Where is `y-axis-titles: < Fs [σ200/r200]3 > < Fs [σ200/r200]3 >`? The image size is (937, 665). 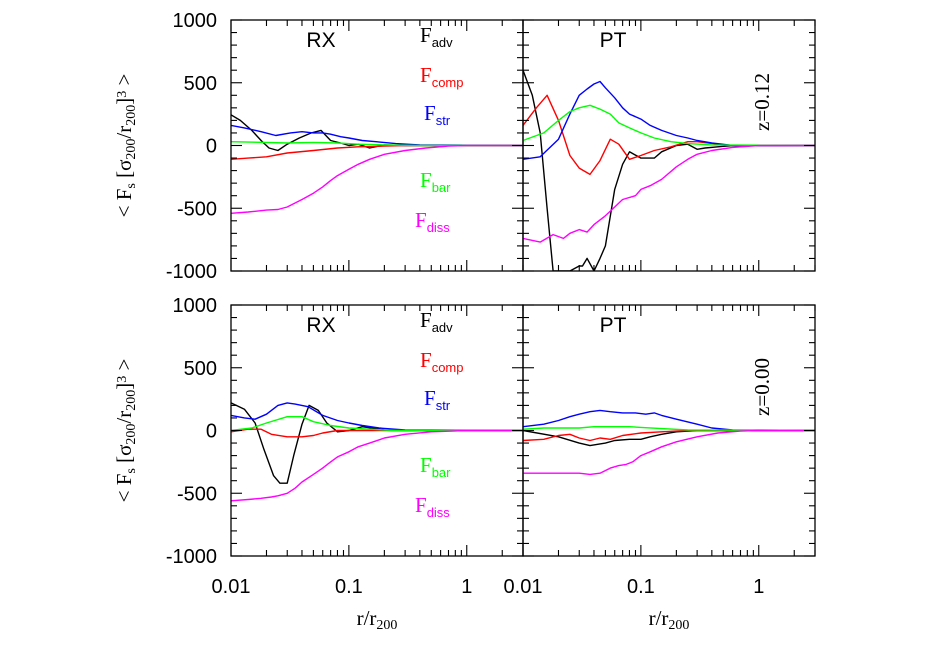 y-axis-titles: < Fs [σ200/r200]3 > < Fs [σ200/r200]3 > is located at coordinates (125, 288).